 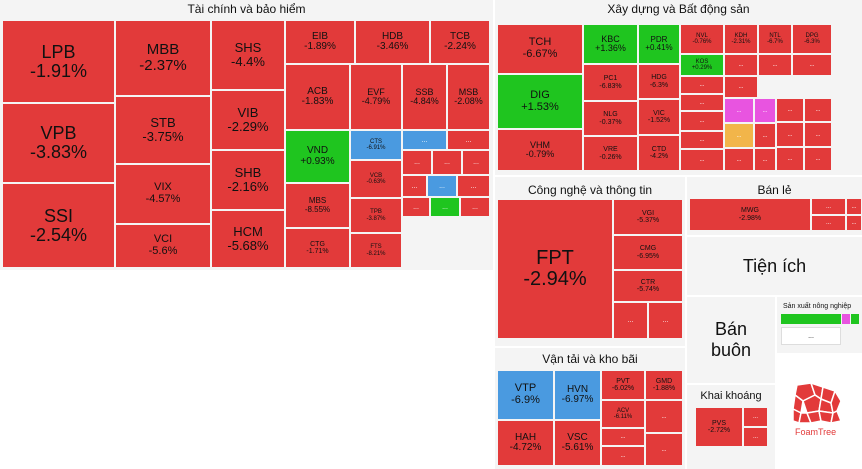 What do you see at coordinates (376, 97) in the screenshot?
I see `stock-tile-evf: EVF -4.79%` at bounding box center [376, 97].